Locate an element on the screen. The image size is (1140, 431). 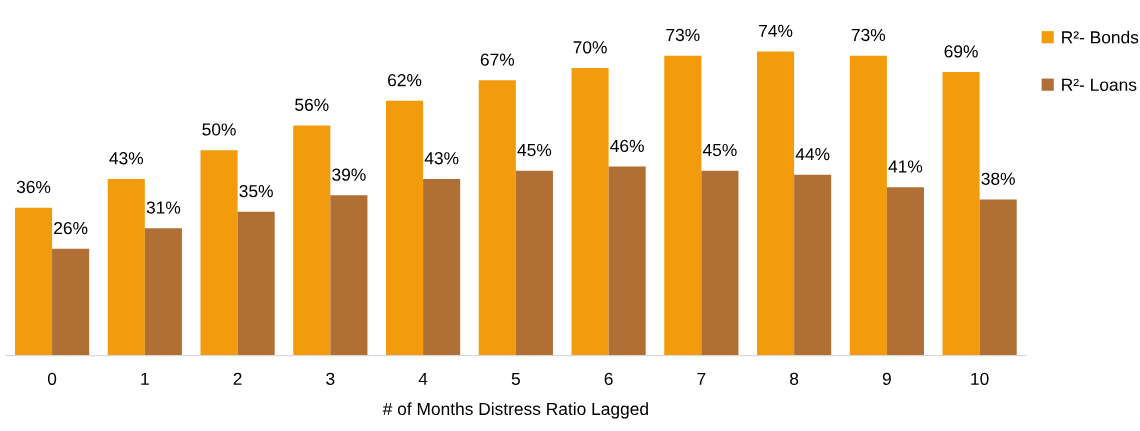
data-label: 36% is located at coordinates (33, 187).